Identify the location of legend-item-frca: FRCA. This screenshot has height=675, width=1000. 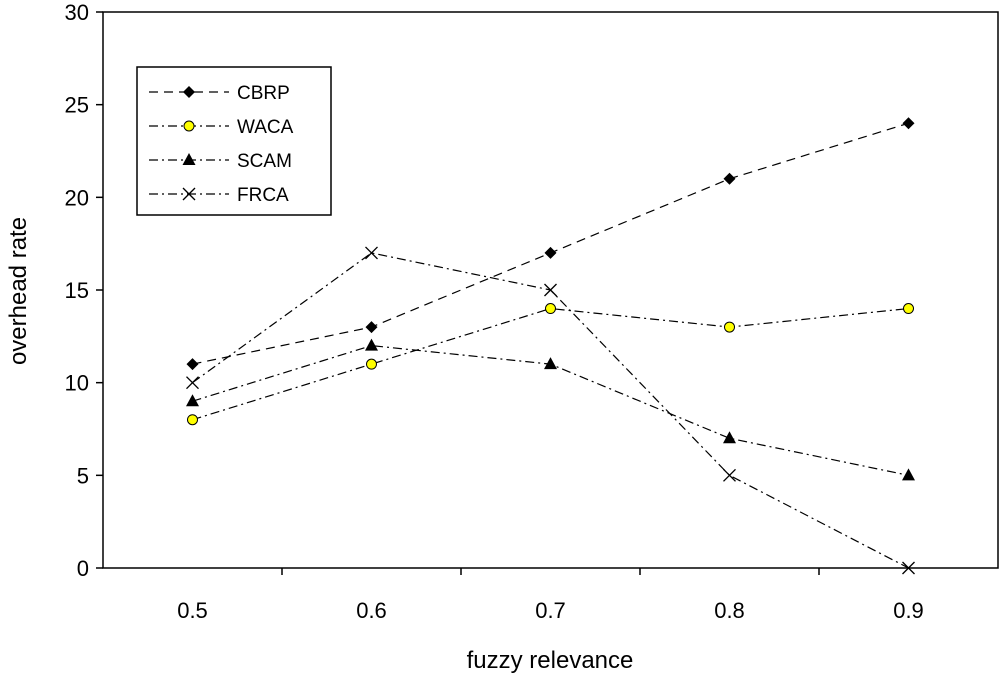
(219, 195).